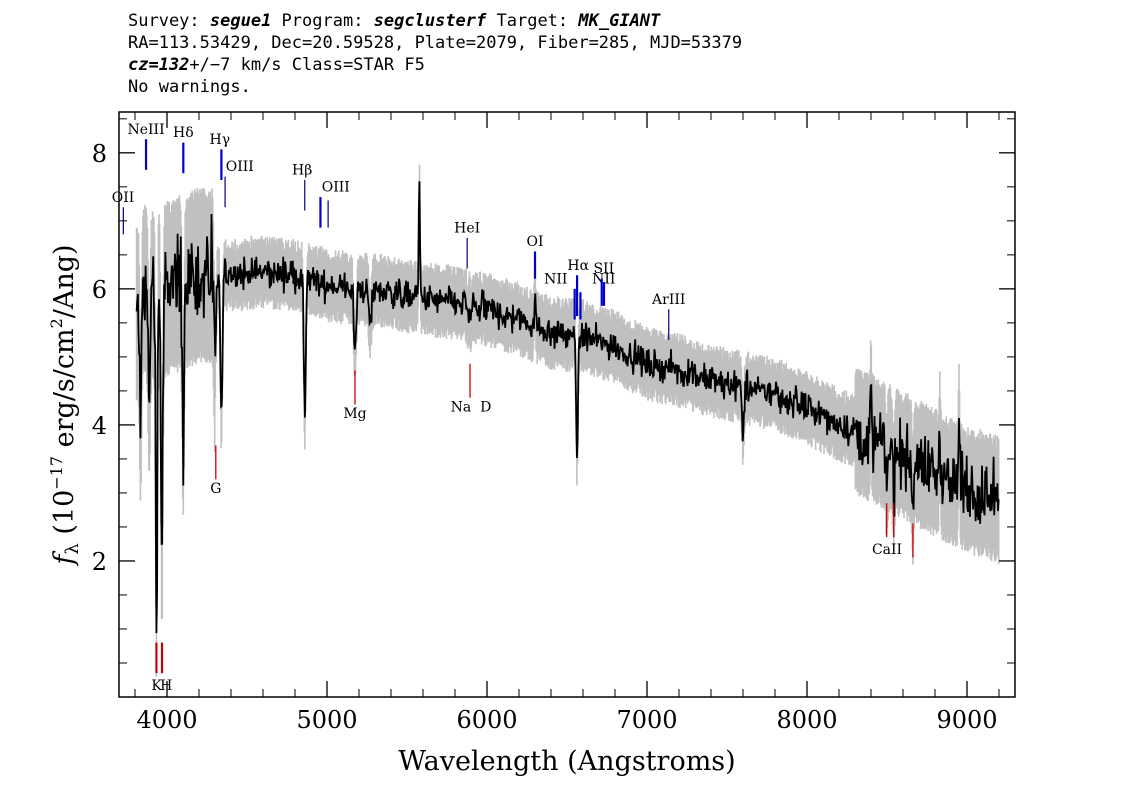  I want to click on absorption-line-label: CaII, so click(887, 550).